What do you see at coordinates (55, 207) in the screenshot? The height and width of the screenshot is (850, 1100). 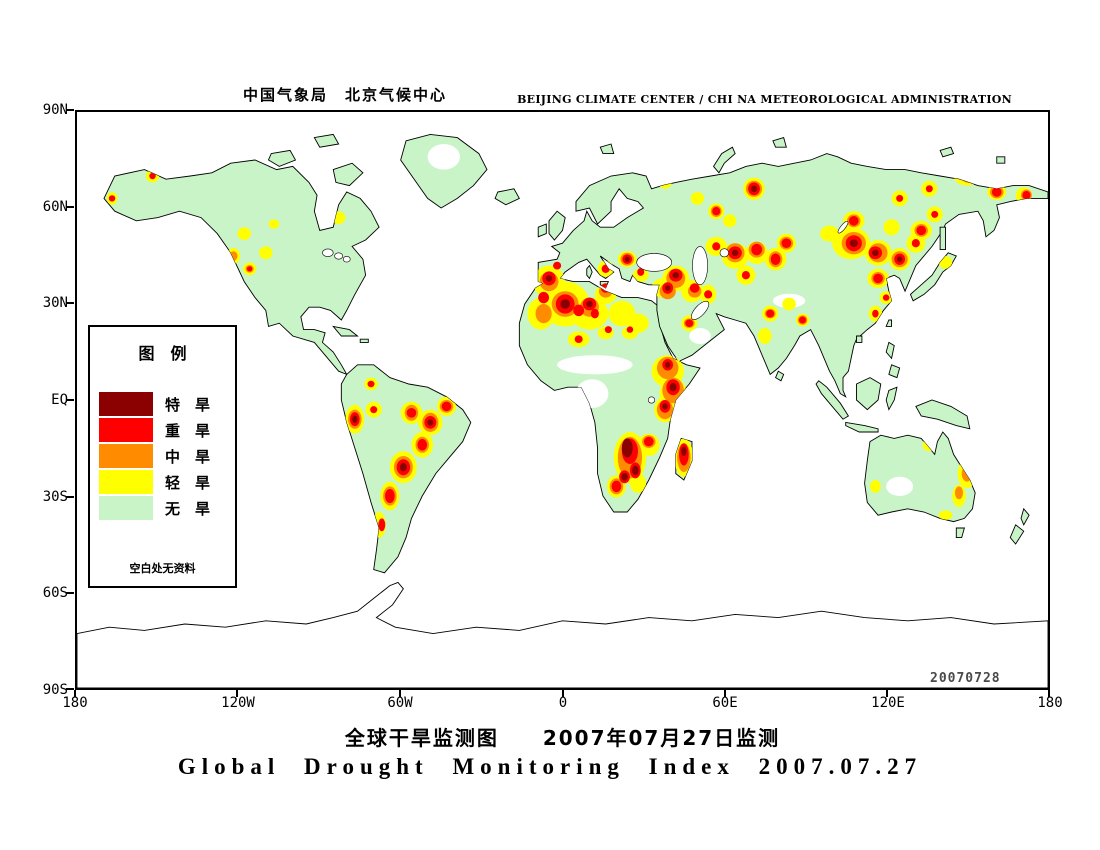 I see `y-axis-label: 60N` at bounding box center [55, 207].